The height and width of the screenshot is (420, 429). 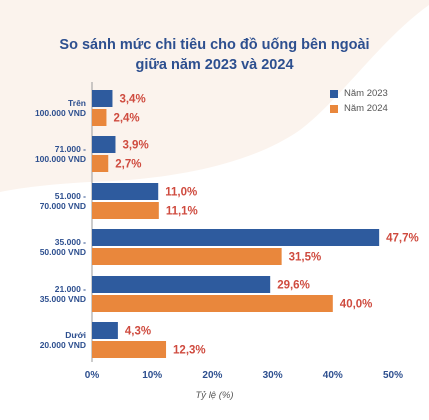 What do you see at coordinates (138, 332) in the screenshot?
I see `value-label-2023-5: 4,3%` at bounding box center [138, 332].